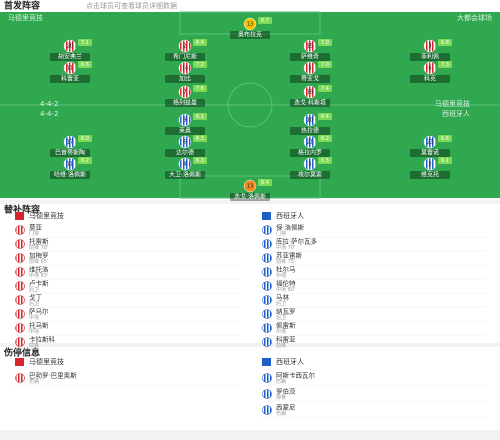 The width and height of the screenshot is (500, 440). What do you see at coordinates (39, 325) in the screenshot?
I see `player-name: 托马斯` at bounding box center [39, 325].